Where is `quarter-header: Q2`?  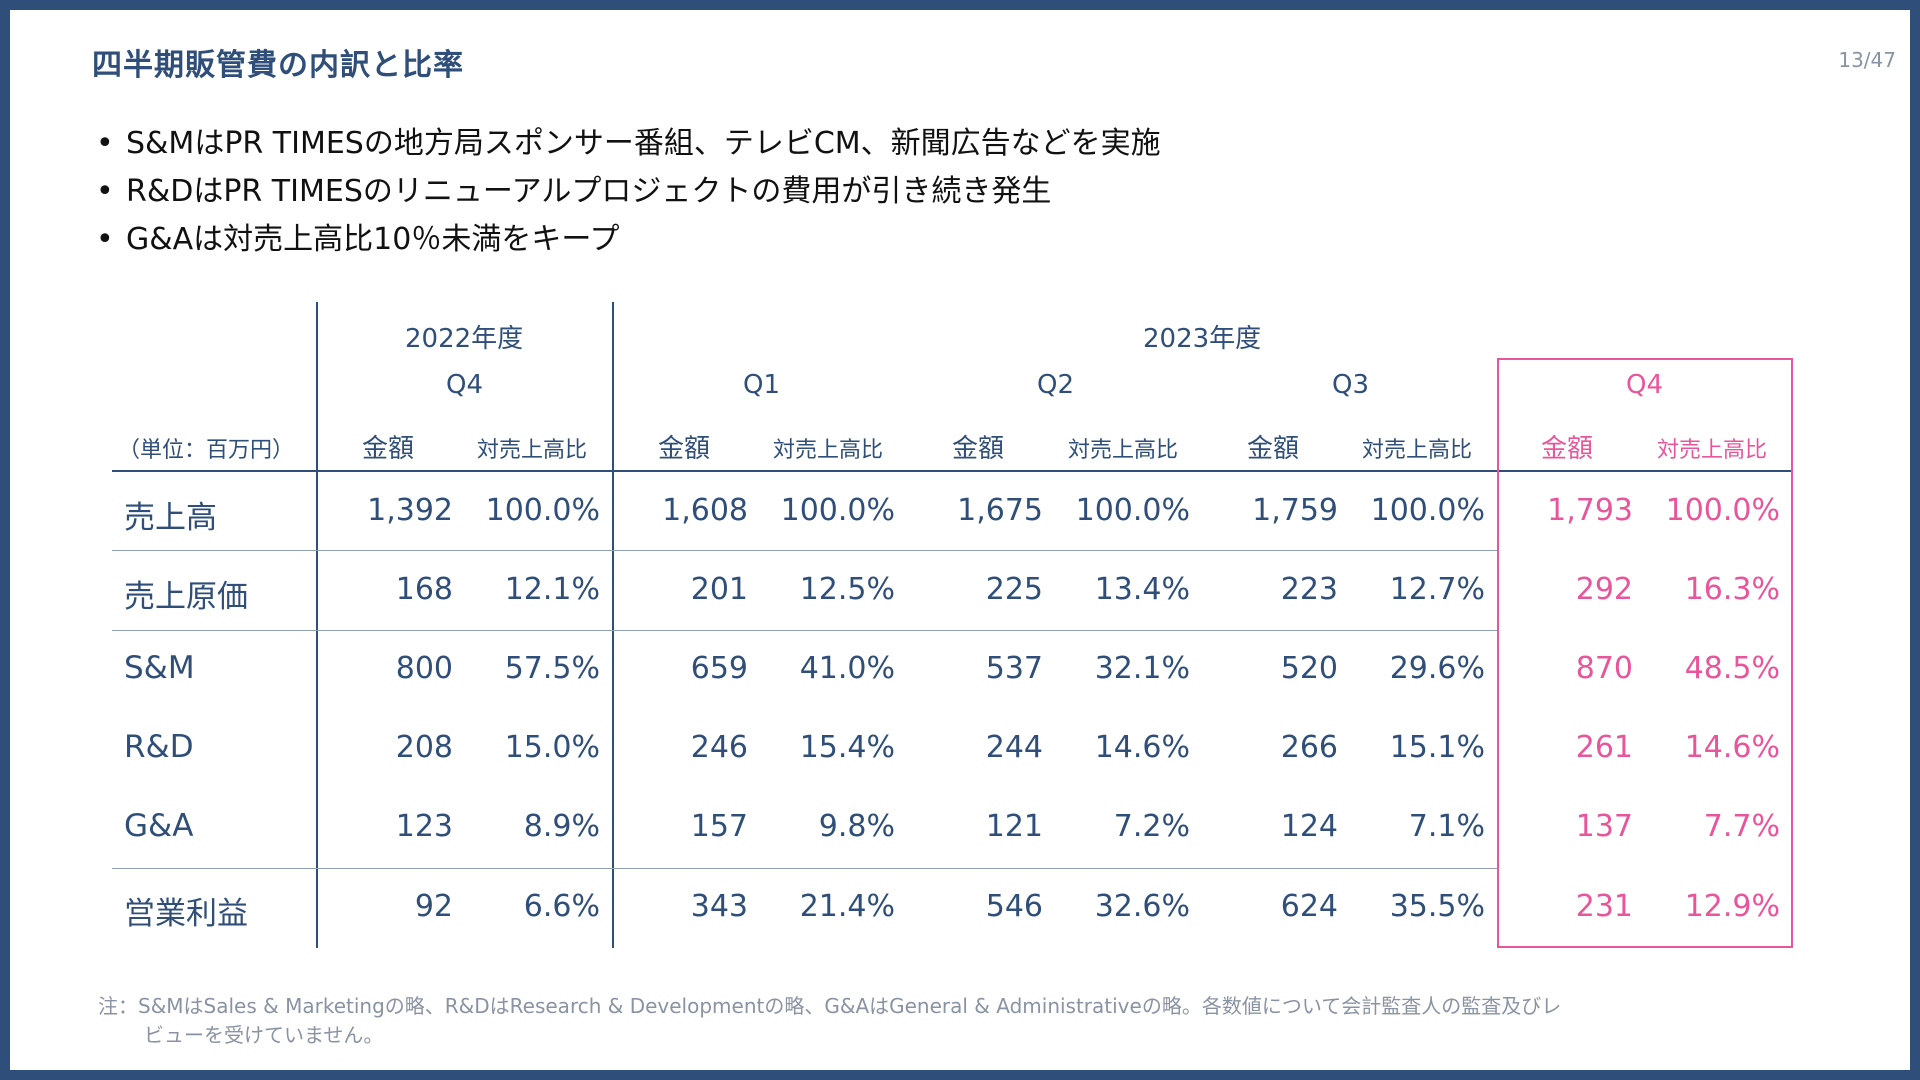 quarter-header: Q2 is located at coordinates (1056, 385).